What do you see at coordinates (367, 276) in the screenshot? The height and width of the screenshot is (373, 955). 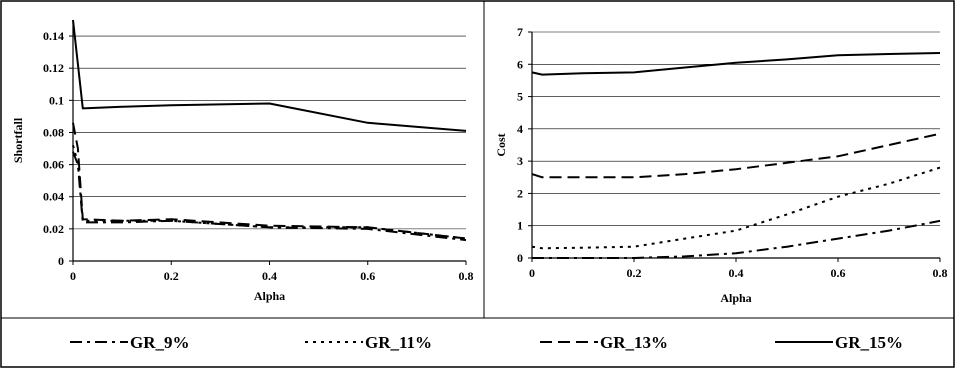 I see `shortfall-x-tick-label: 0.6` at bounding box center [367, 276].